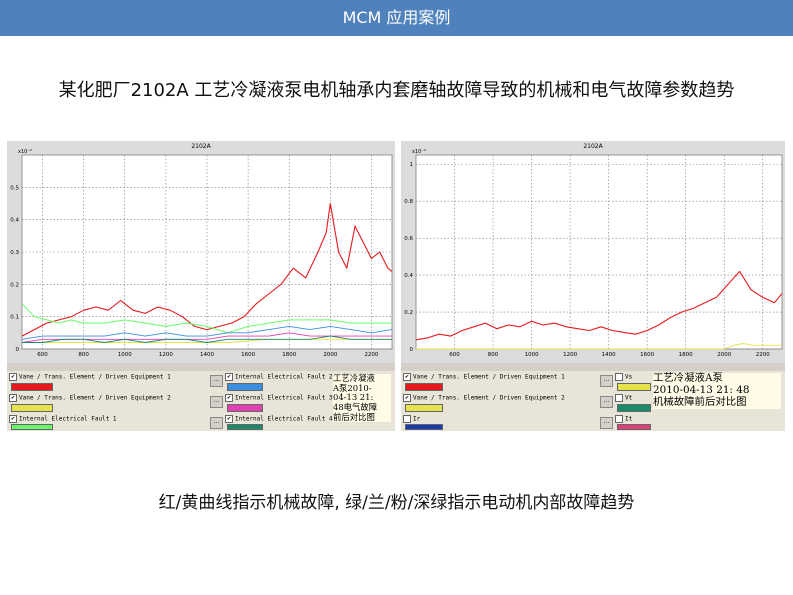 The height and width of the screenshot is (595, 793). I want to click on slide-title: MCM 应用案例, so click(396, 17).